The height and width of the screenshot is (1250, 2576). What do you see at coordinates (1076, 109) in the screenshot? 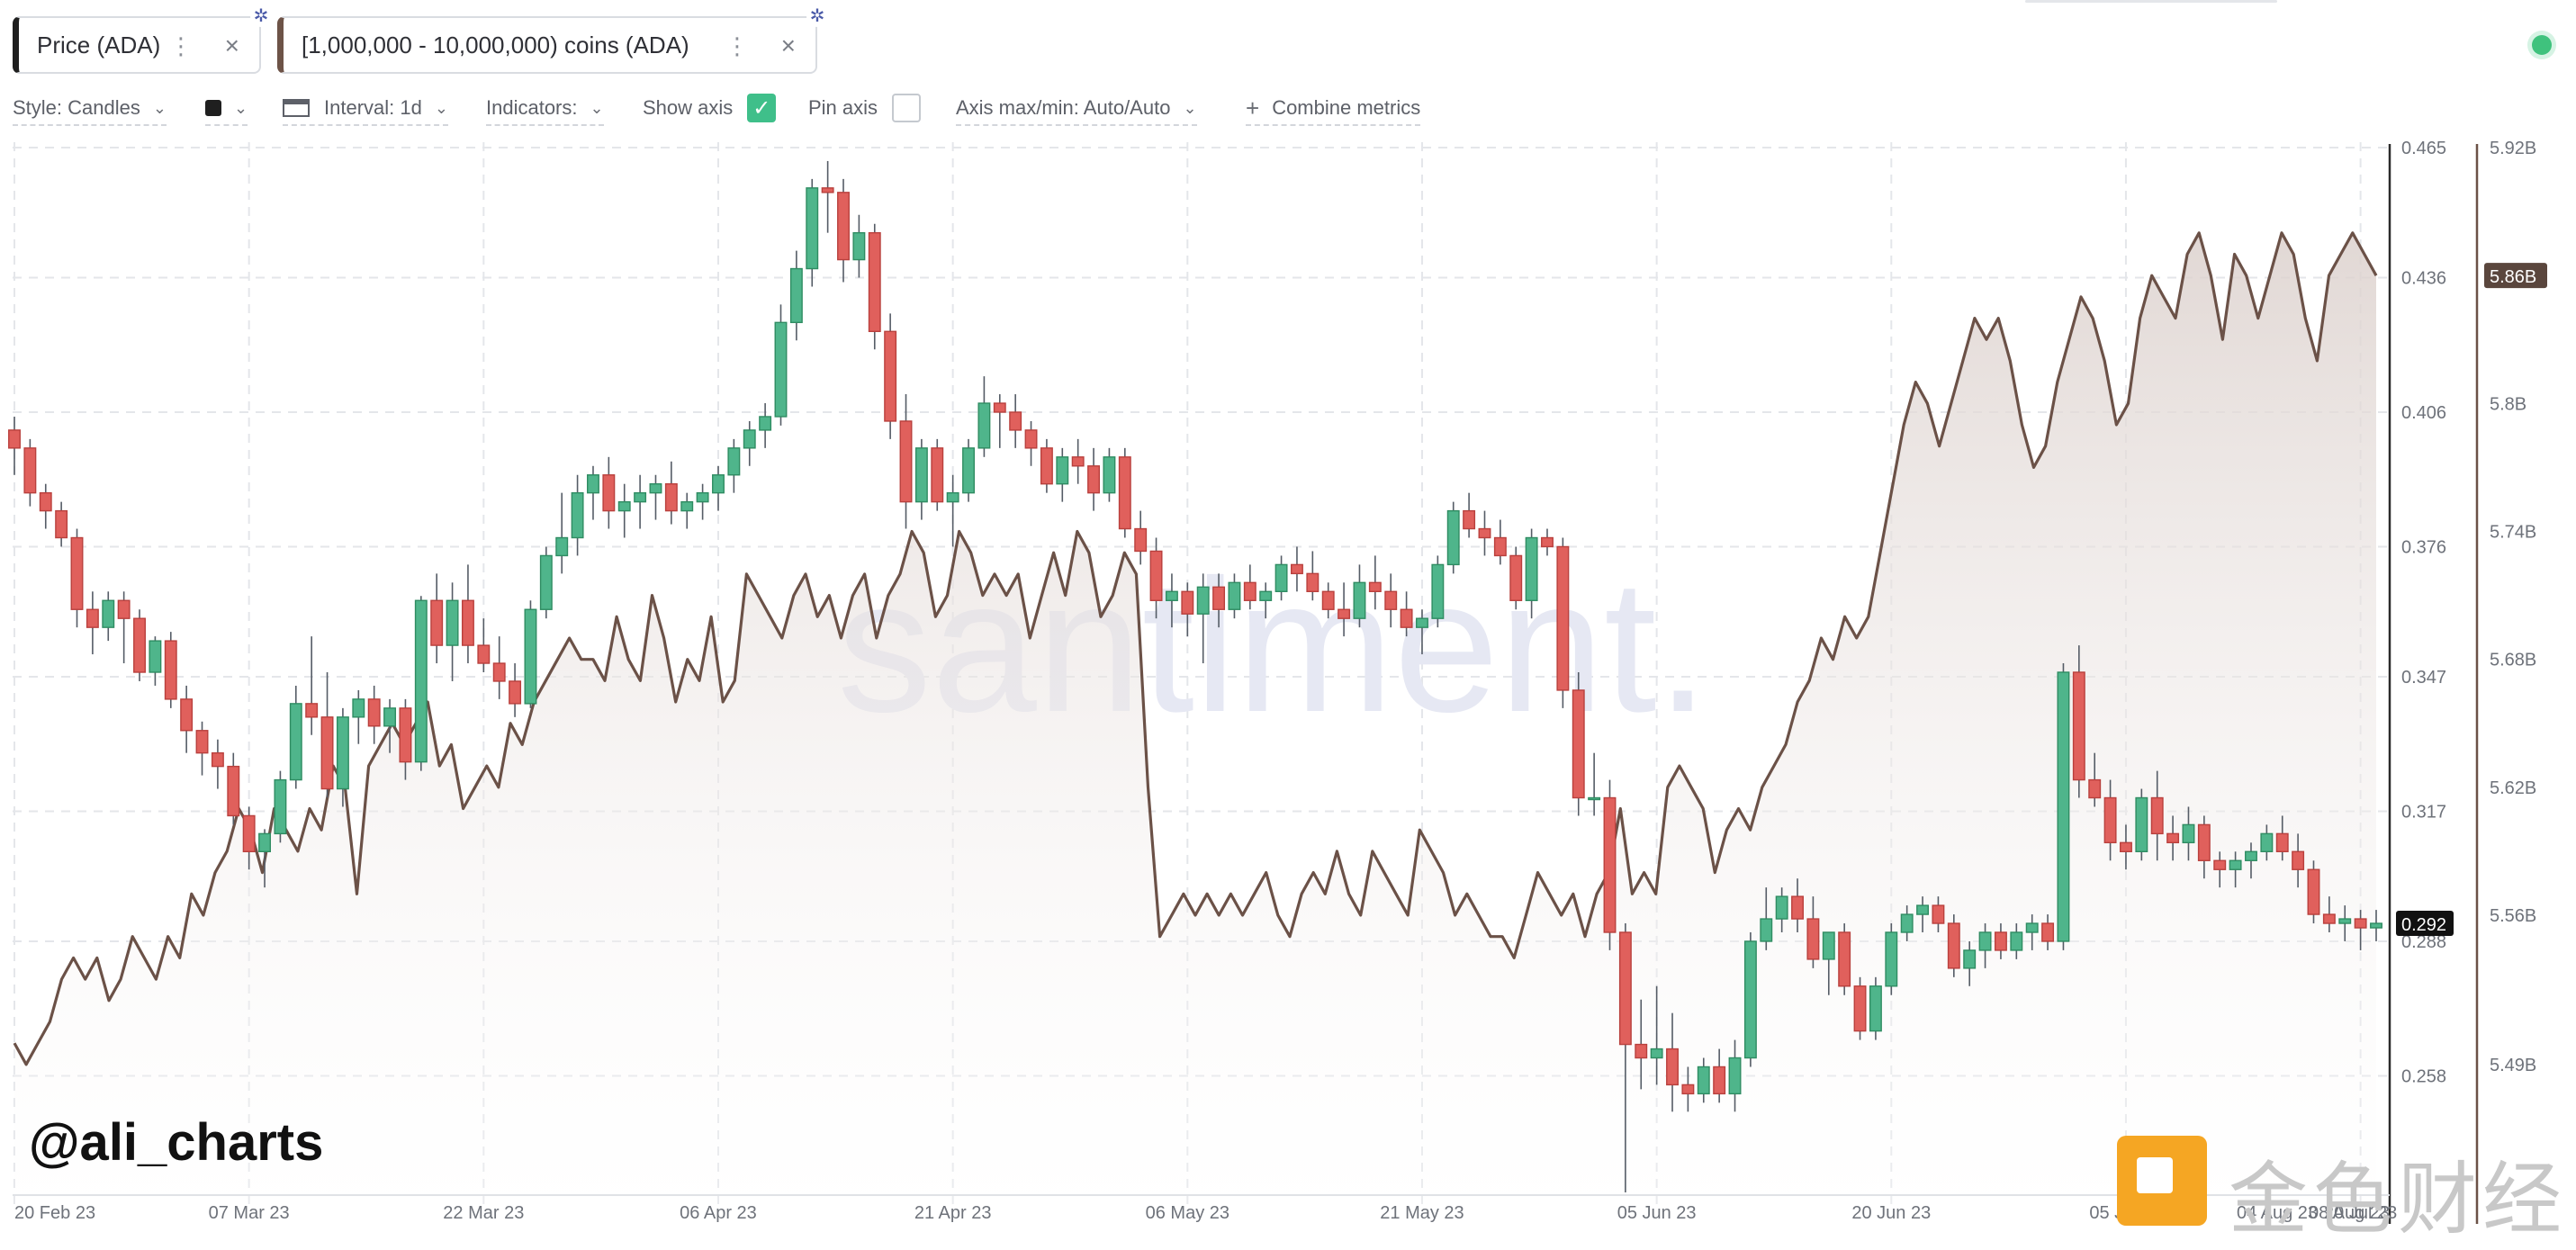
I see `axis-maxmin-dropdown: Axis max/min: Auto/Auto ⌄` at bounding box center [1076, 109].